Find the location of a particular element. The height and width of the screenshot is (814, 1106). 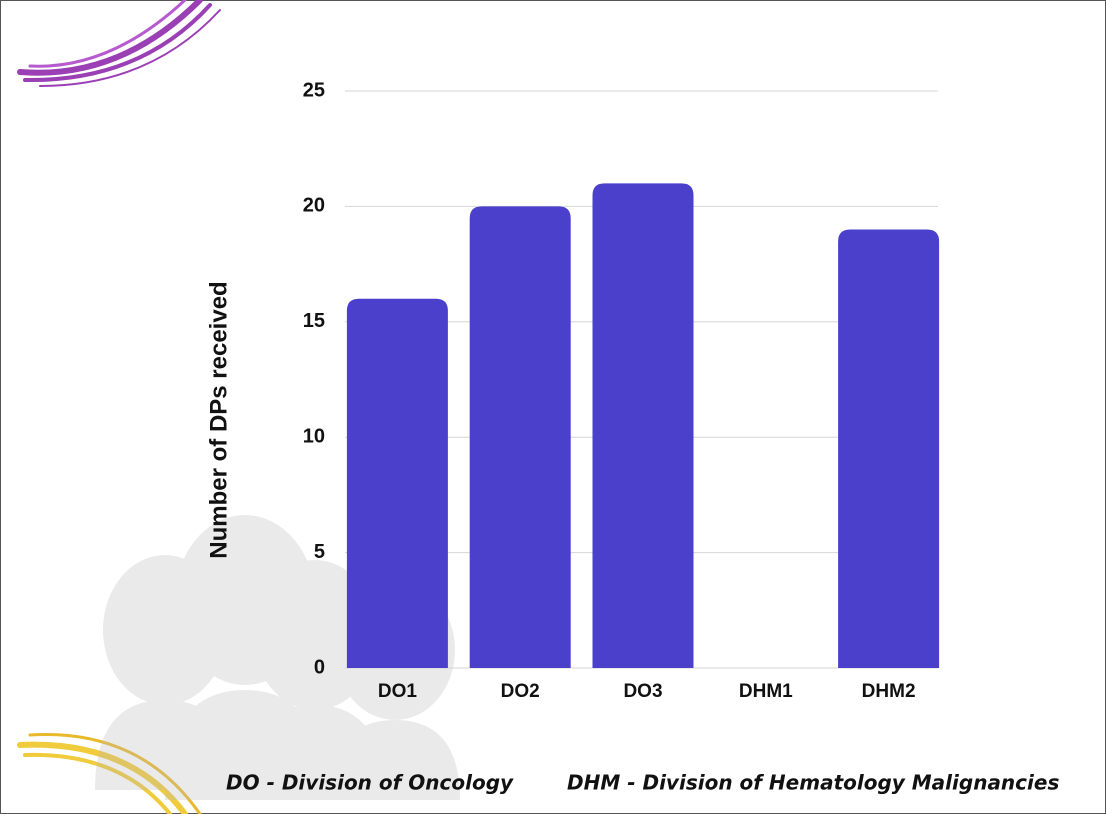

y-tick-label: 5 is located at coordinates (319, 552).